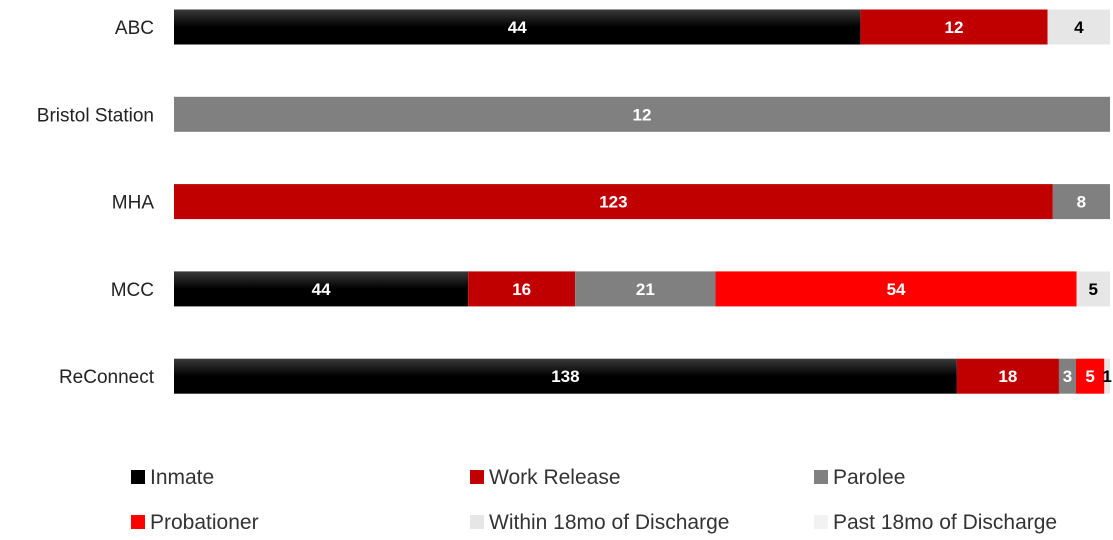  I want to click on data-label: 4, so click(1079, 27).